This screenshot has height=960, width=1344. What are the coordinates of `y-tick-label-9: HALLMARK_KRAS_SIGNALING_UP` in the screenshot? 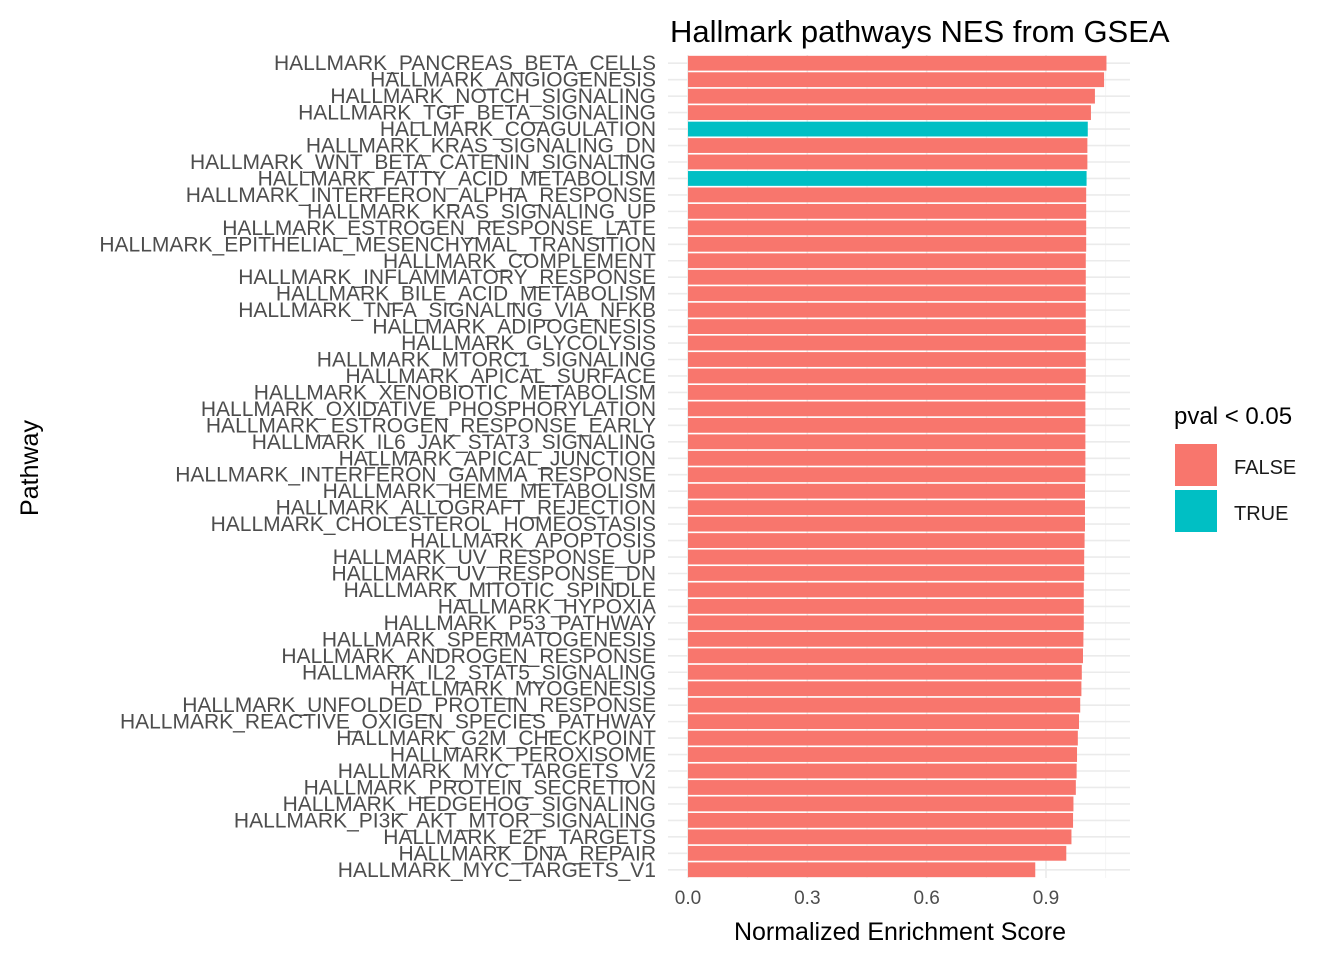 It's located at (481, 211).